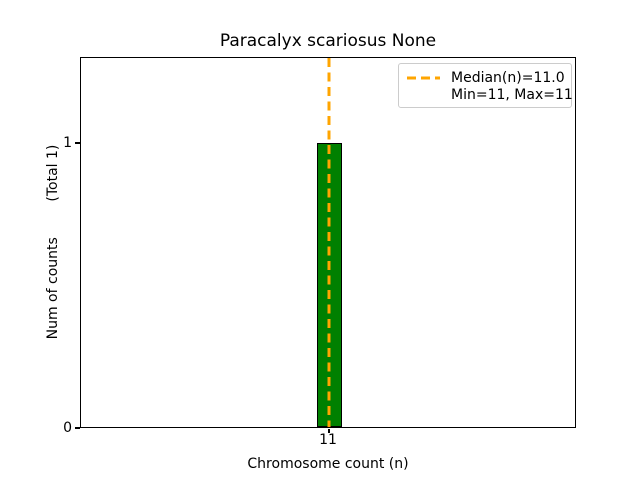 The image size is (640, 480). I want to click on median-line, so click(329, 242).